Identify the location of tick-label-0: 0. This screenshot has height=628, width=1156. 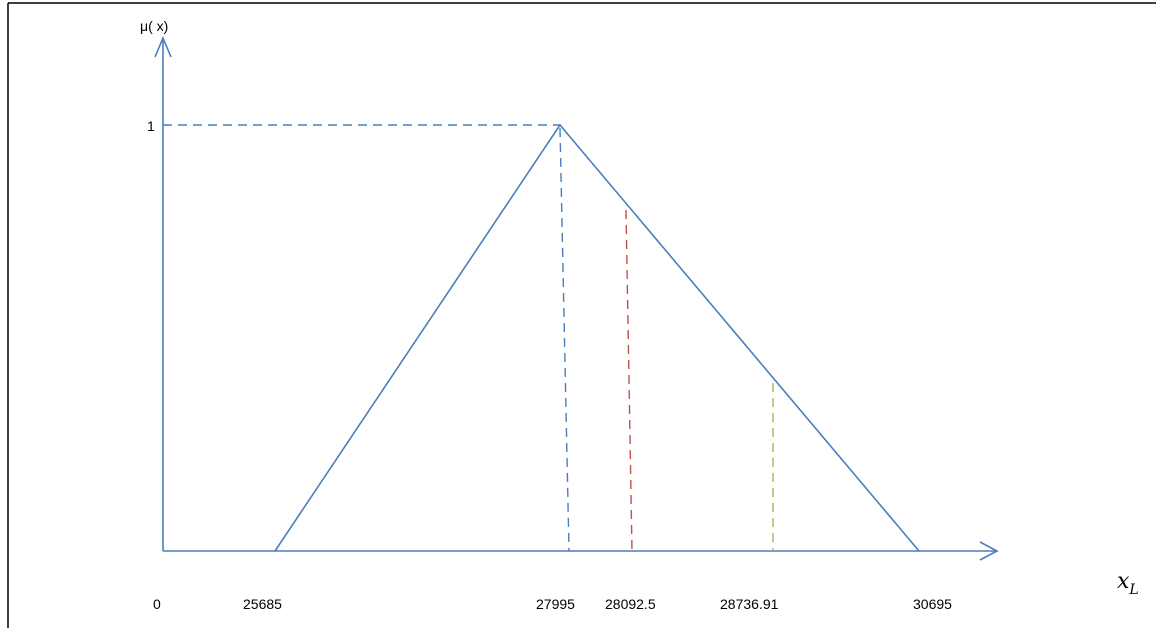
(157, 604).